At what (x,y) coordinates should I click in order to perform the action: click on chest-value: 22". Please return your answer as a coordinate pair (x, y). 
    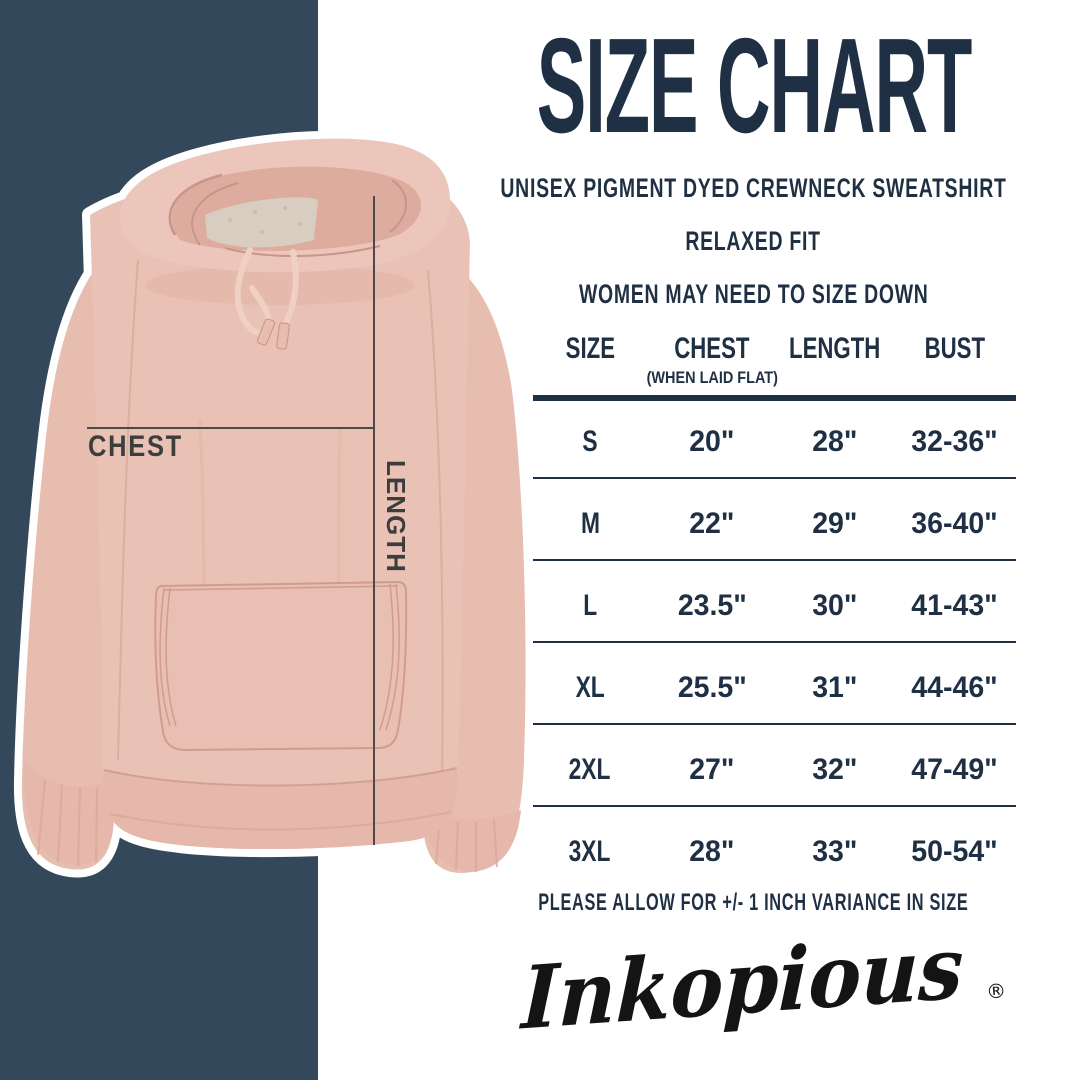
    Looking at the image, I should click on (712, 523).